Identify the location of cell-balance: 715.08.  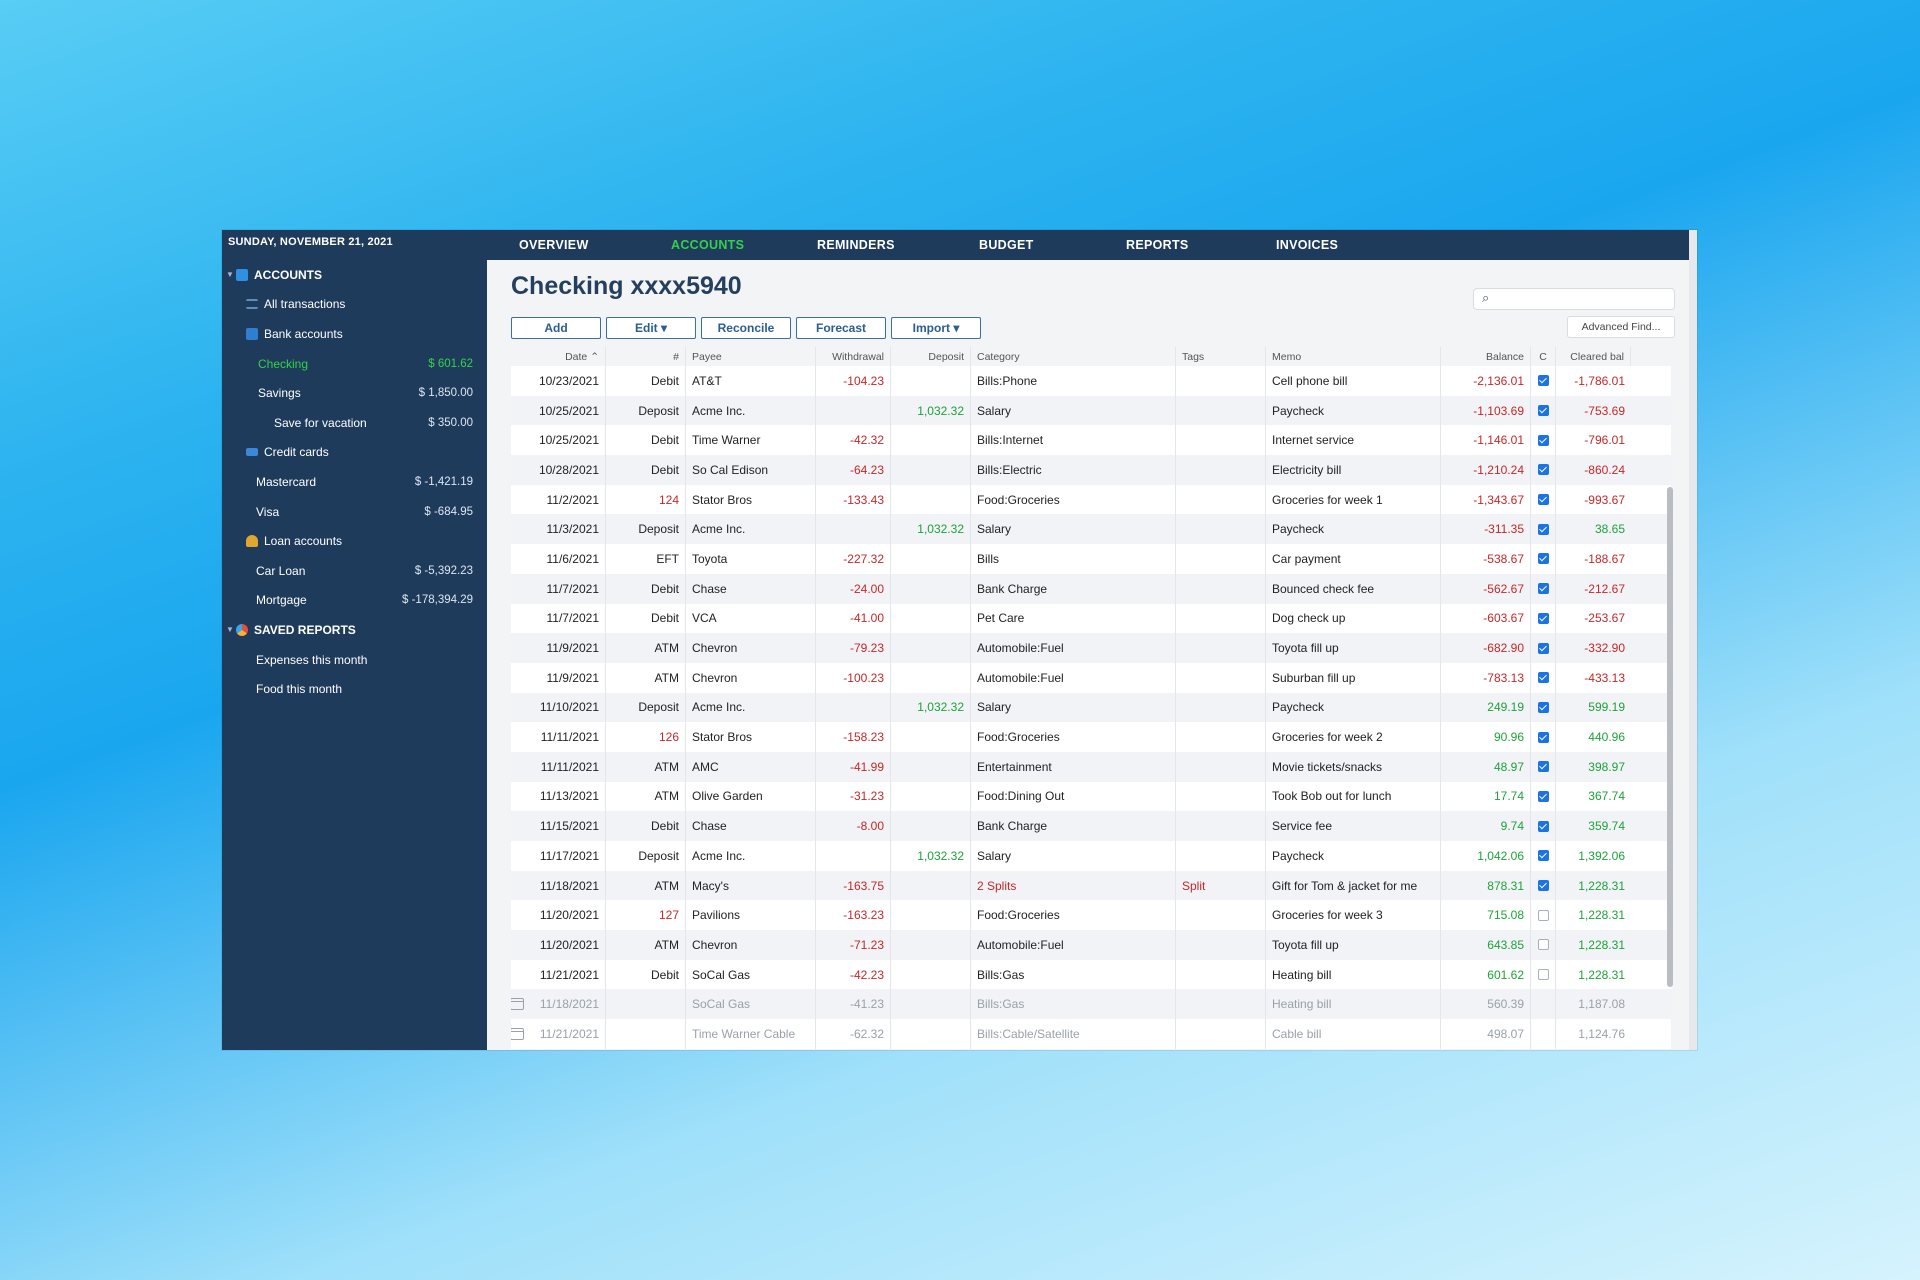
(1486, 915).